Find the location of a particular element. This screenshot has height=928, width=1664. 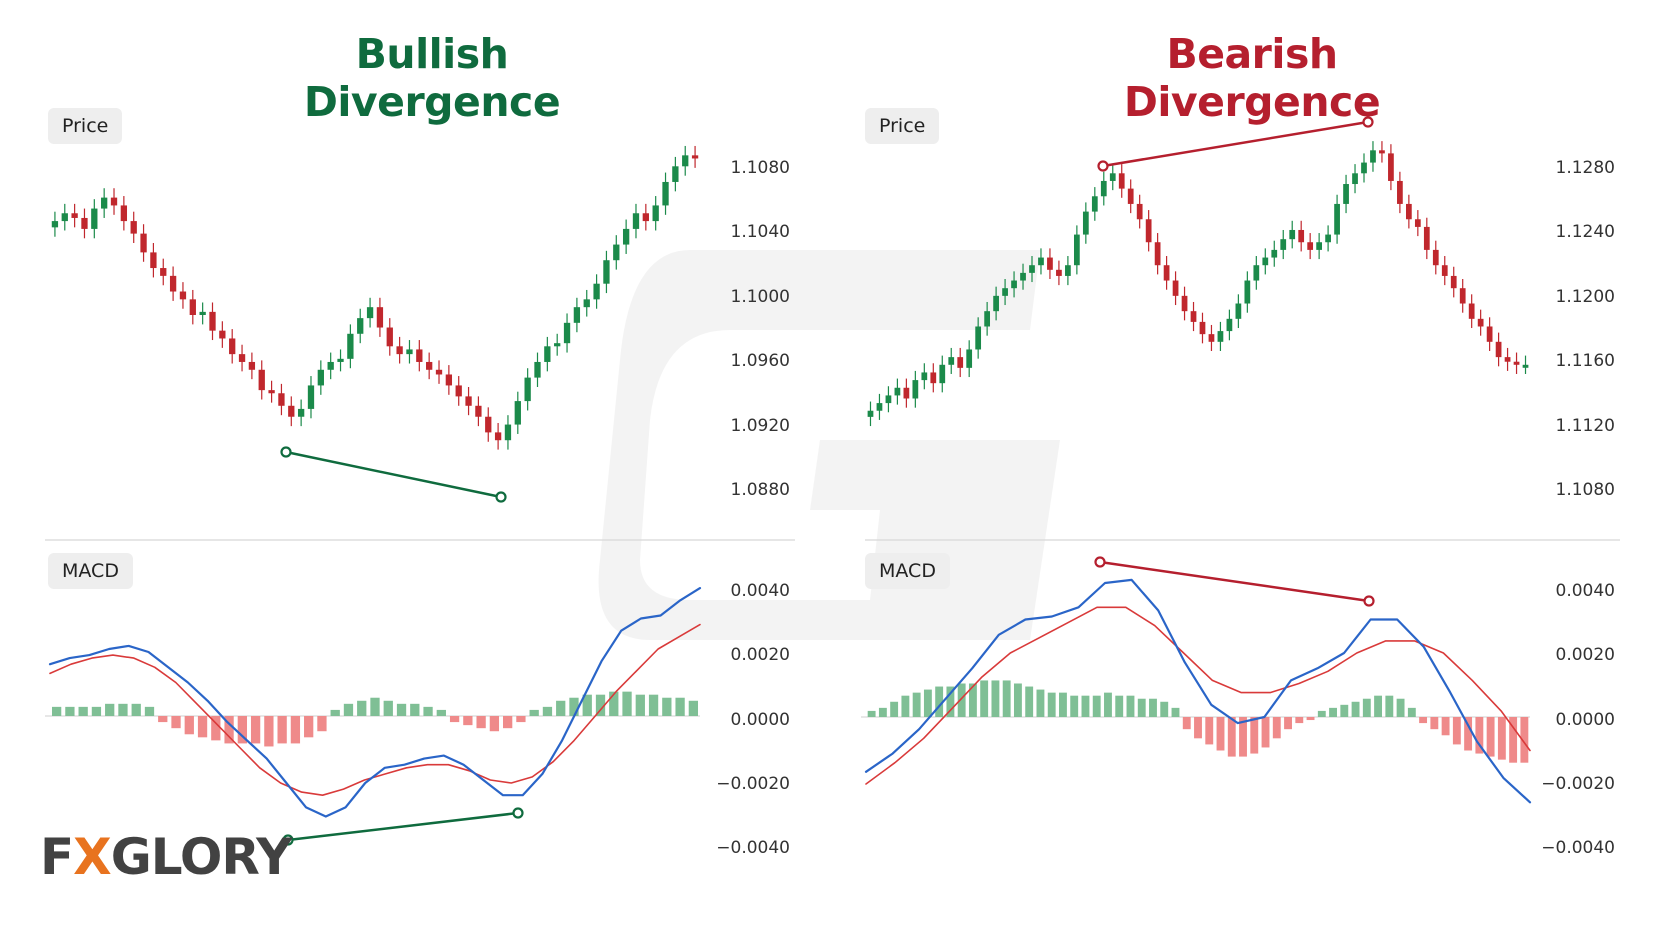

left-price-tick: 1.1000 is located at coordinates (760, 296).